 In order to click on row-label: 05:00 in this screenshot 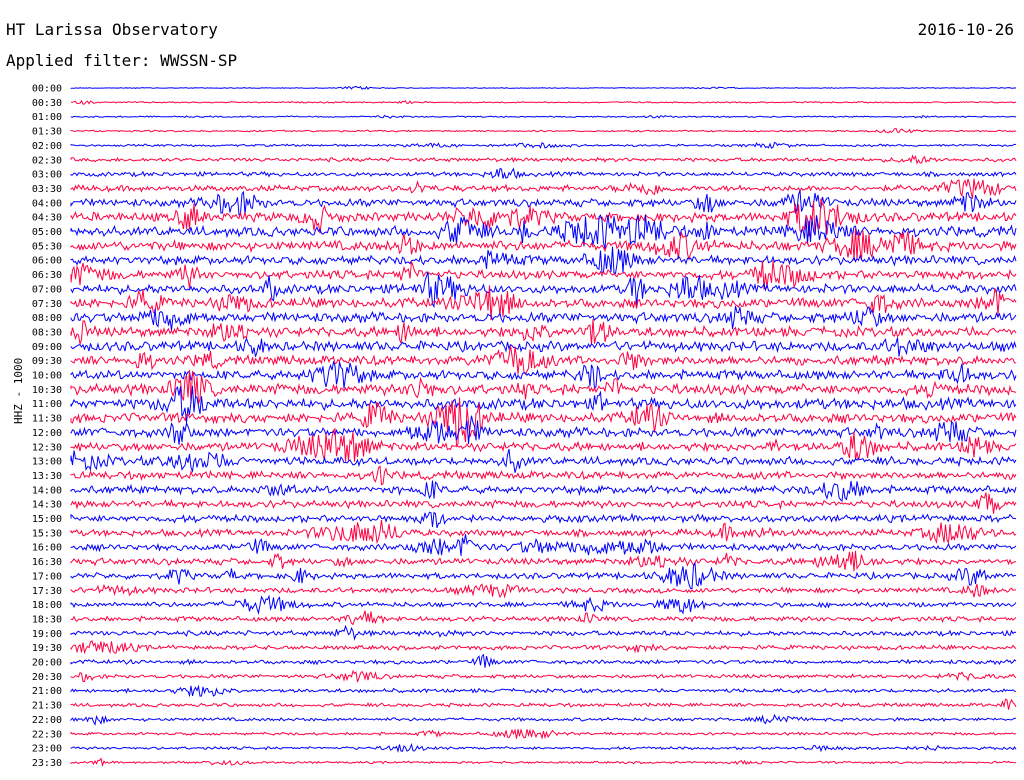, I will do `click(47, 232)`.